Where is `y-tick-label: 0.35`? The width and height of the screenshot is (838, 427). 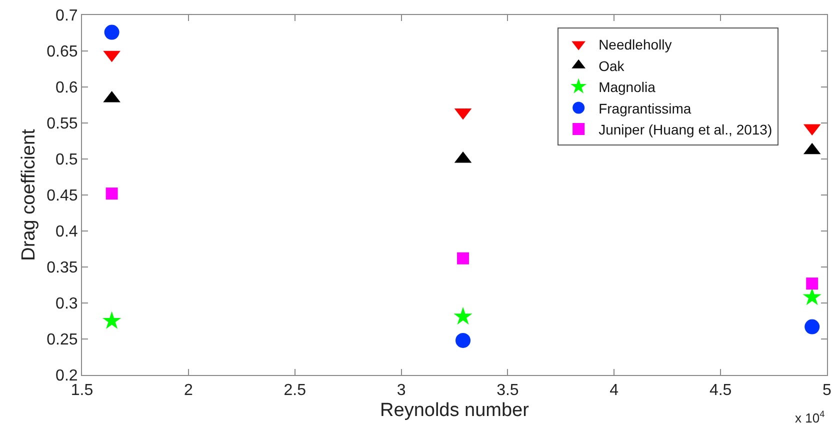
y-tick-label: 0.35 is located at coordinates (62, 268).